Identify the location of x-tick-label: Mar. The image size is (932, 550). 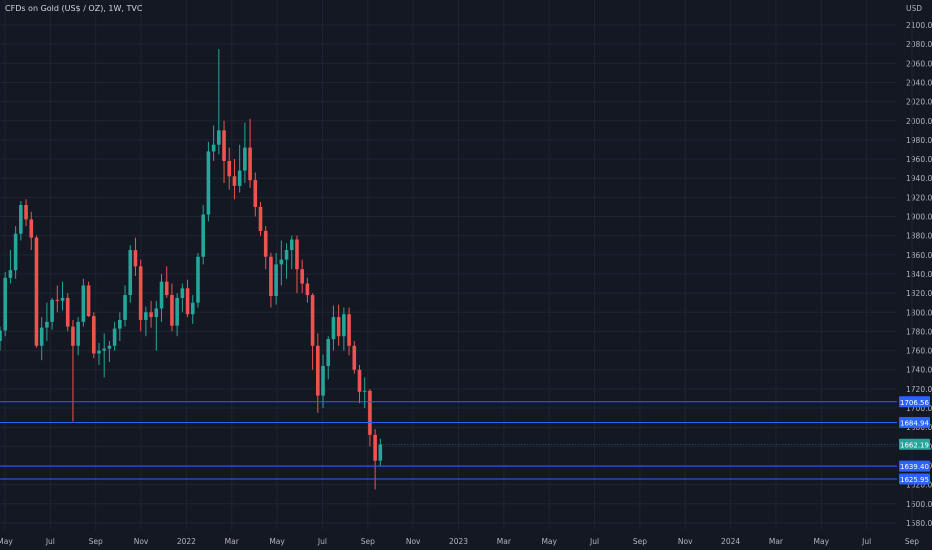
(776, 541).